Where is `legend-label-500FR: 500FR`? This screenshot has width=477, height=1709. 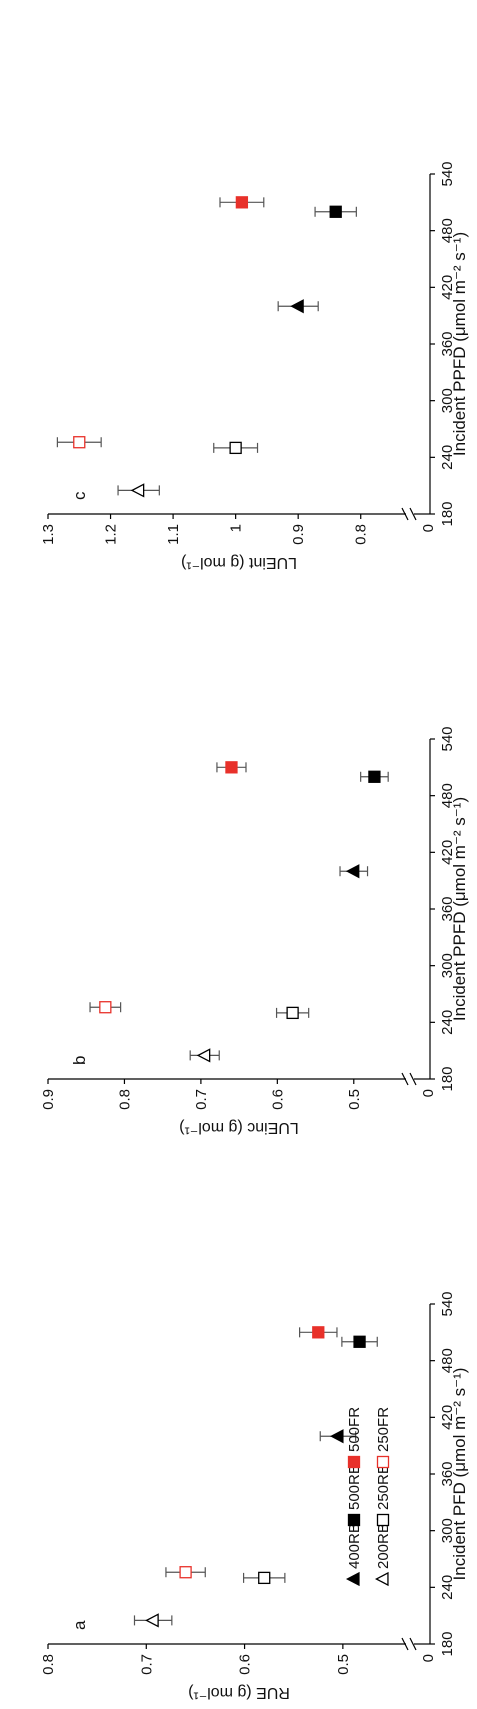
legend-label-500FR: 500FR is located at coordinates (354, 1429).